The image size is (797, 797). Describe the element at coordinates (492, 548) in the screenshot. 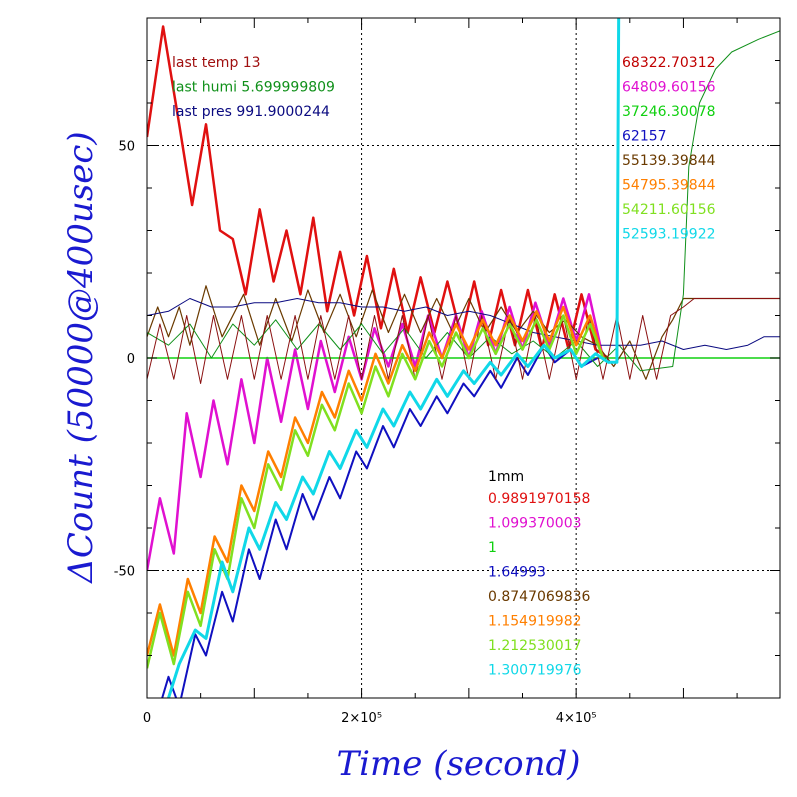

I see `scale-legend-entry: 1` at that location.